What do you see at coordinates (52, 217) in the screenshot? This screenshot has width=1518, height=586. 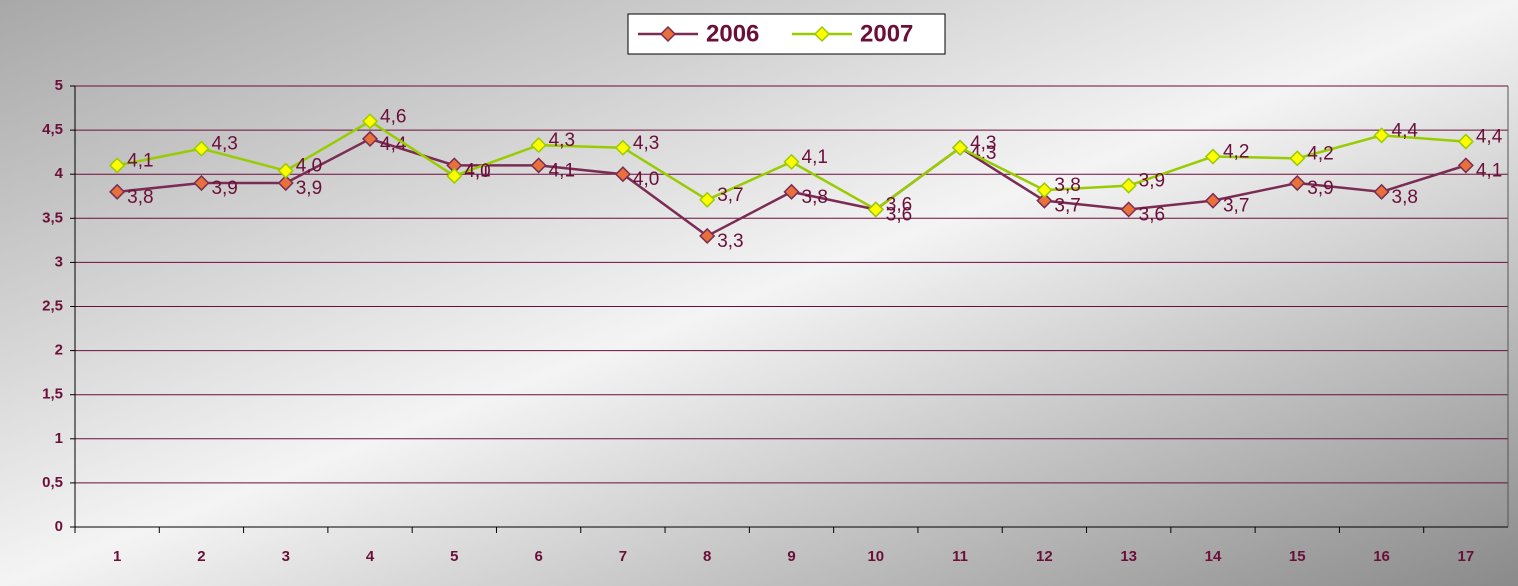 I see `y-tick-label: 3,5` at bounding box center [52, 217].